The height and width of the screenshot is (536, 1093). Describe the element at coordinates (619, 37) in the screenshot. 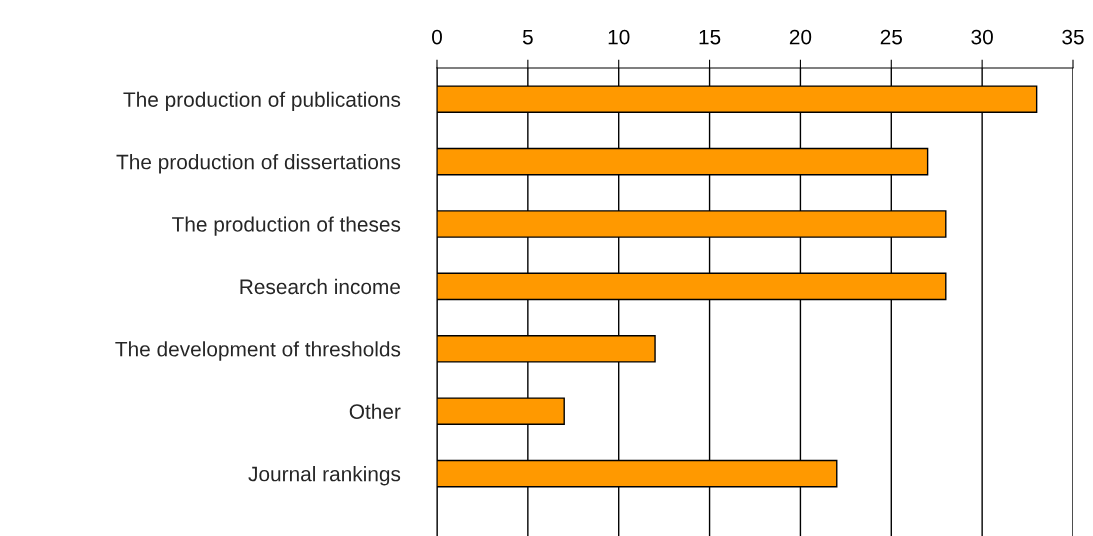

I see `x-tick-label: 10` at that location.